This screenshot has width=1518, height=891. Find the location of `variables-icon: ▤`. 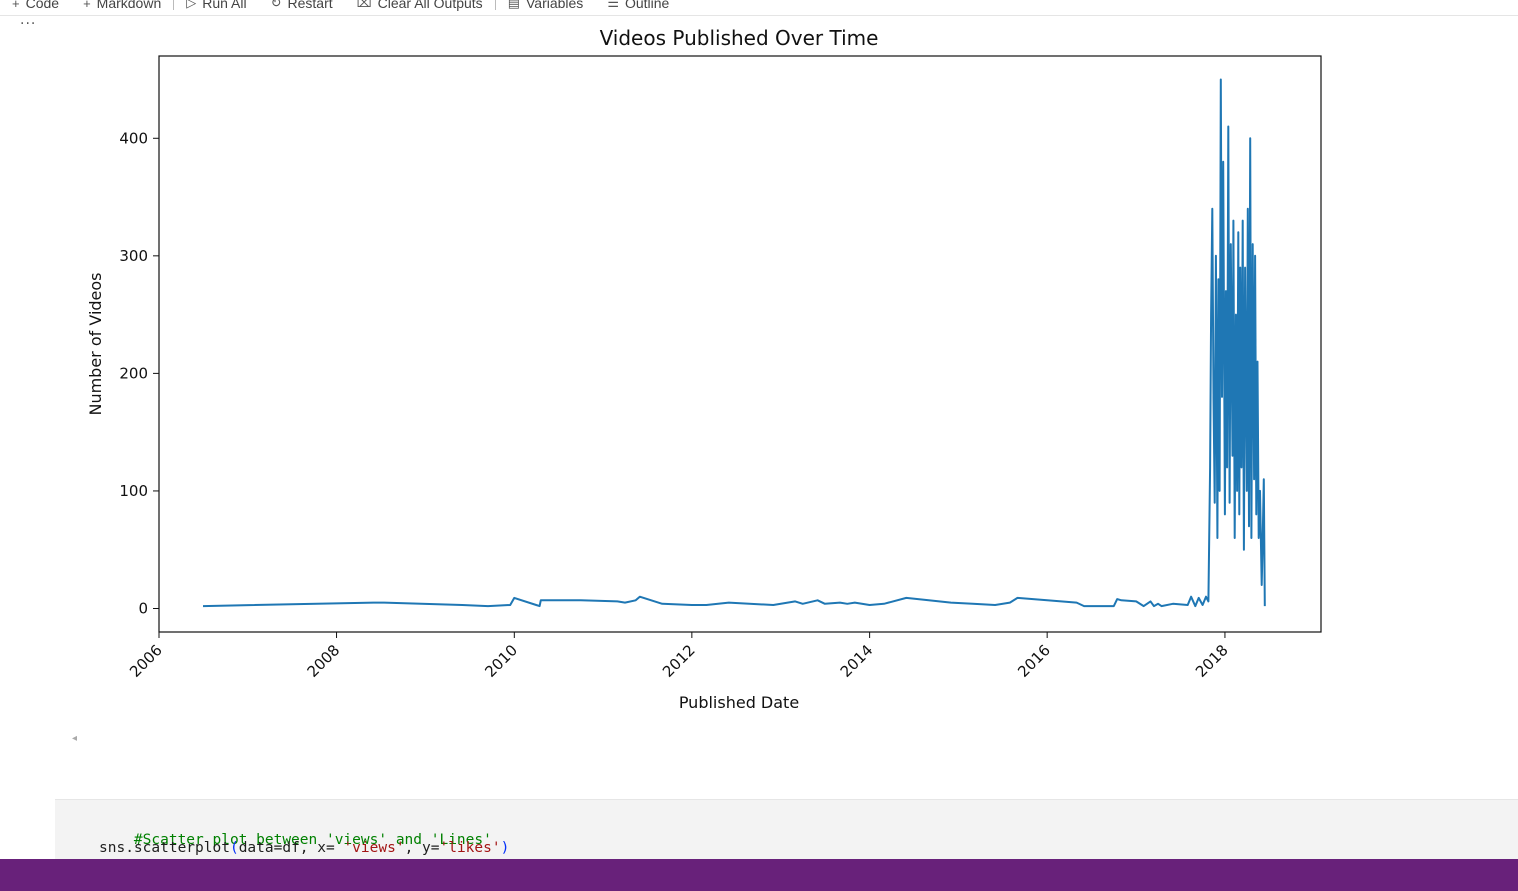

variables-icon: ▤ is located at coordinates (513, 5).